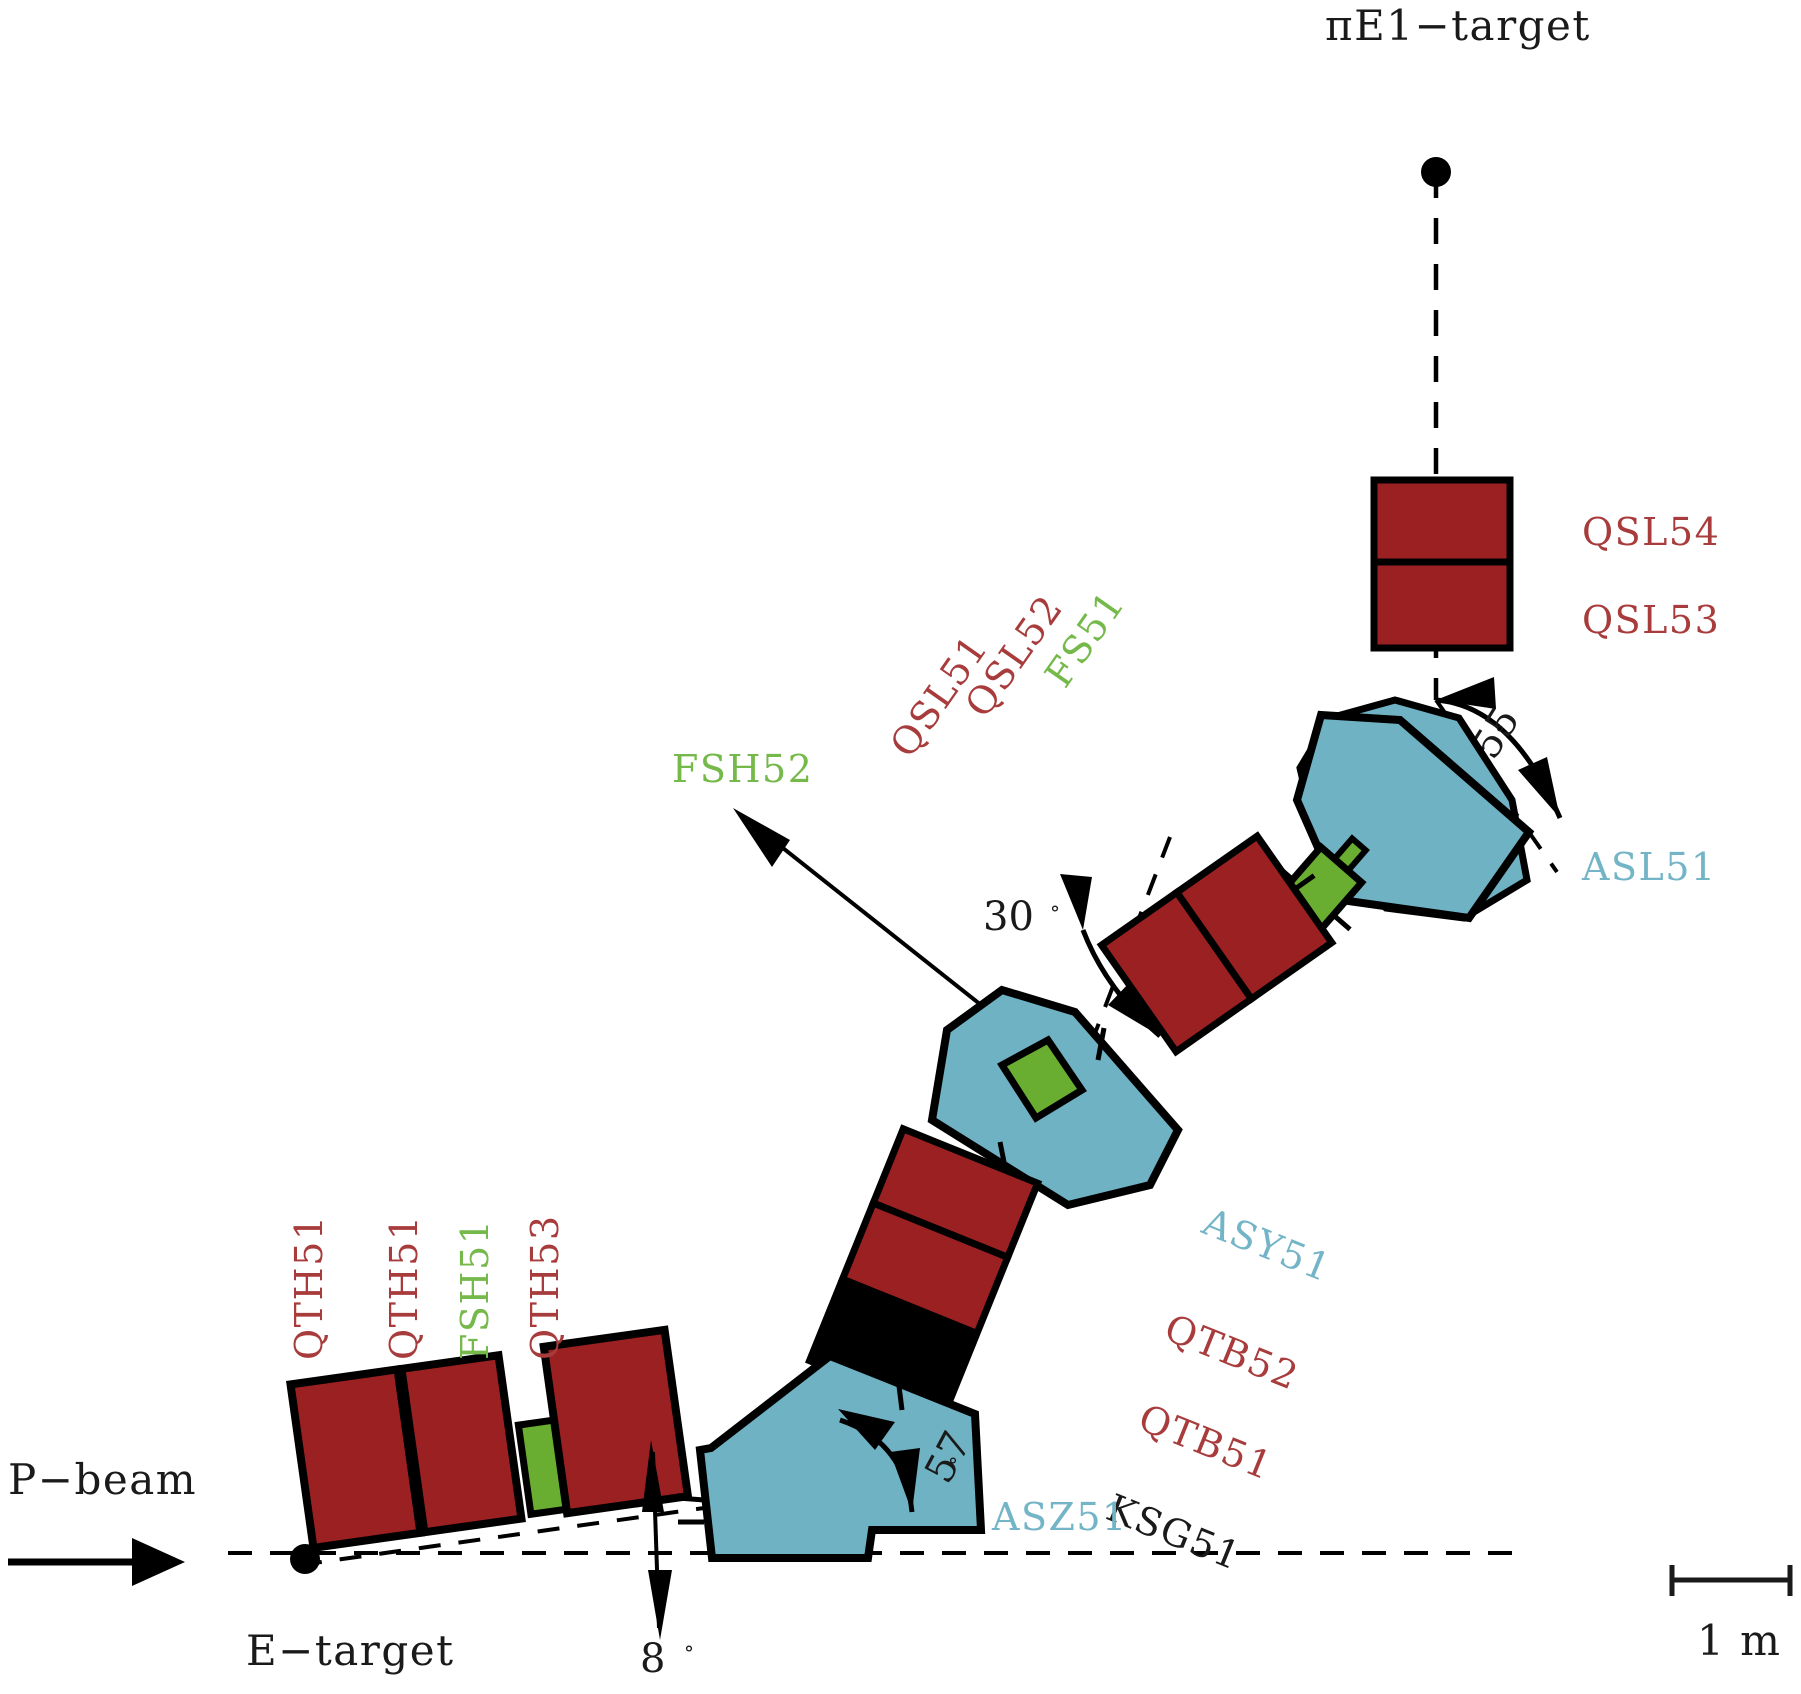 Image resolution: width=1801 pixels, height=1694 pixels. What do you see at coordinates (953, 1465) in the screenshot?
I see `angle-57-degree-symbol: °` at bounding box center [953, 1465].